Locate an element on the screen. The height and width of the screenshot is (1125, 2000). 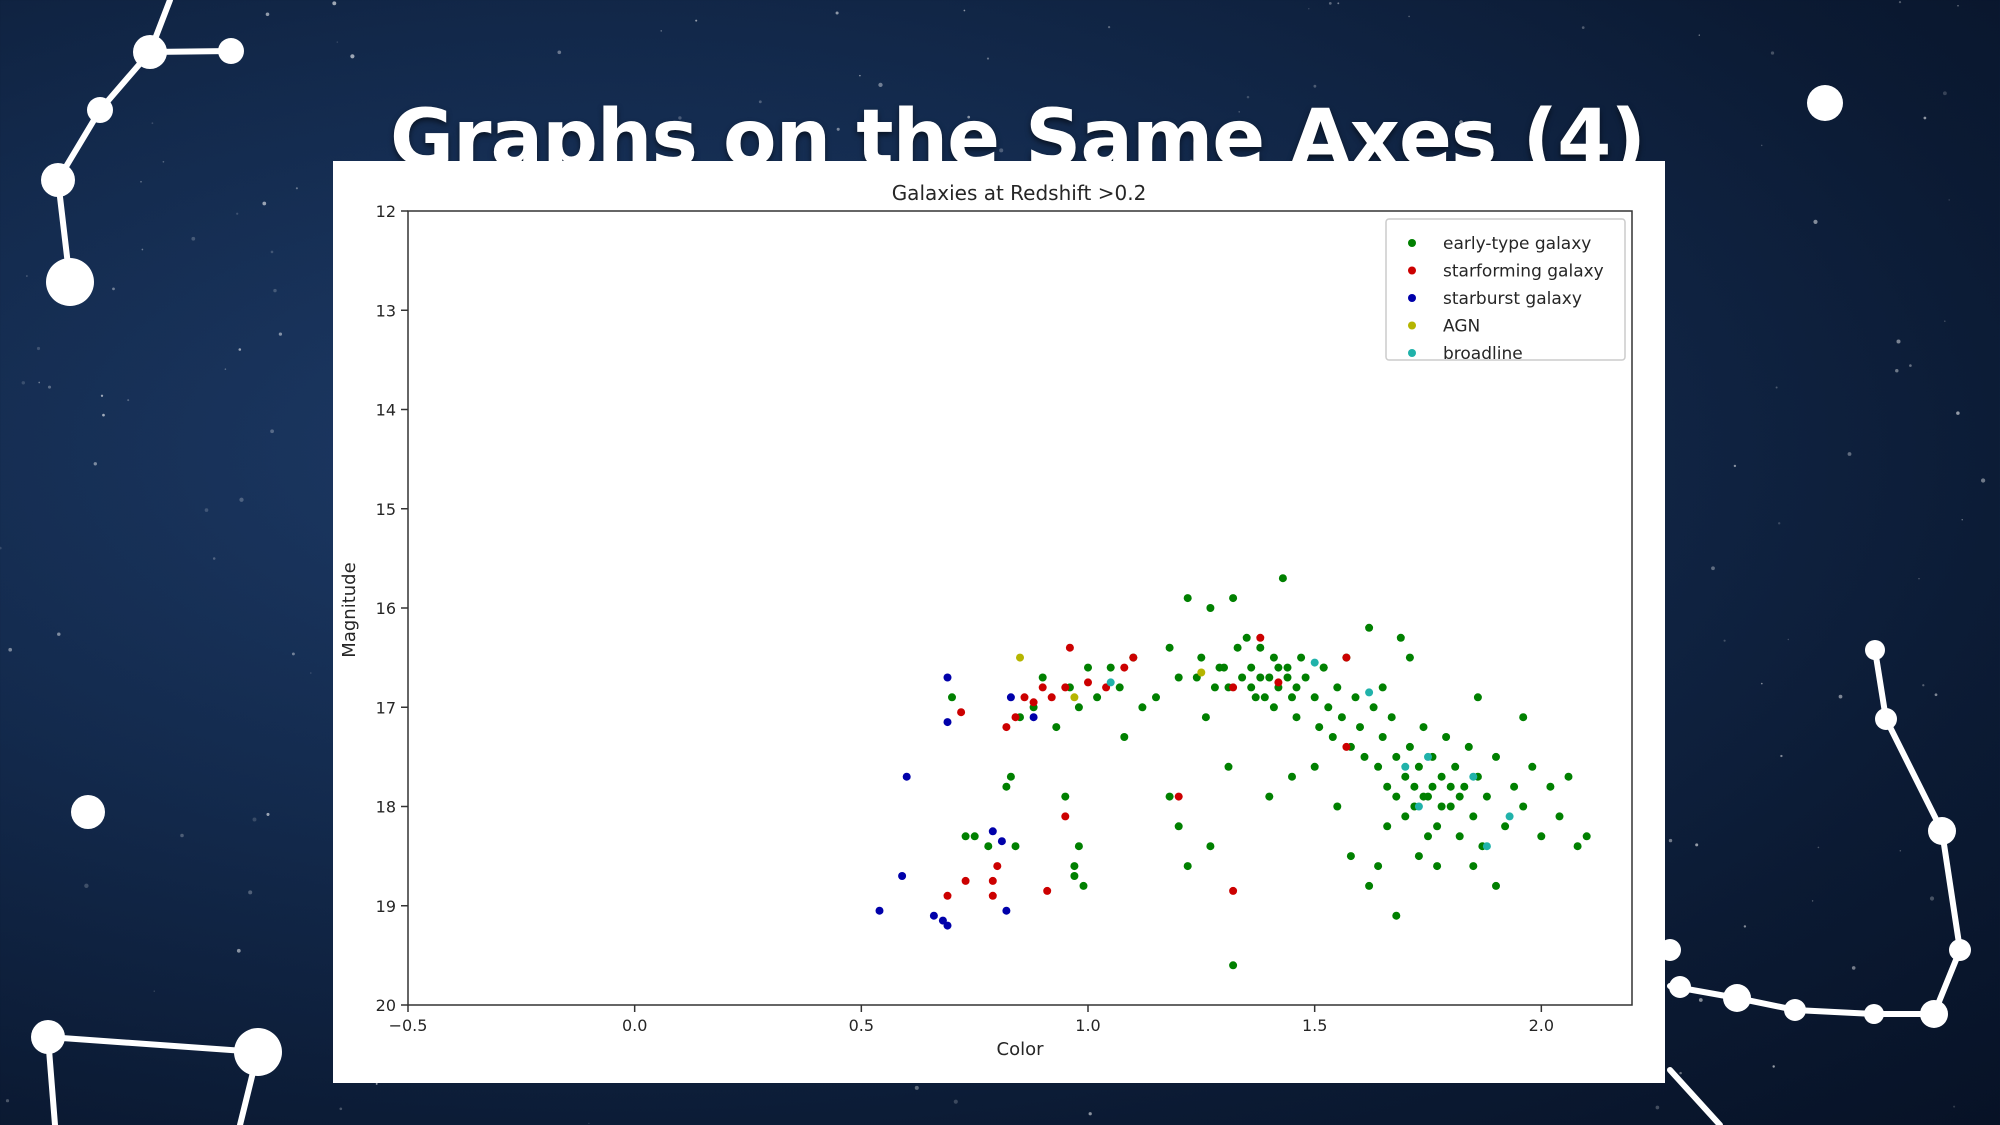
legend-entry: early-type galaxy is located at coordinates (1517, 244).